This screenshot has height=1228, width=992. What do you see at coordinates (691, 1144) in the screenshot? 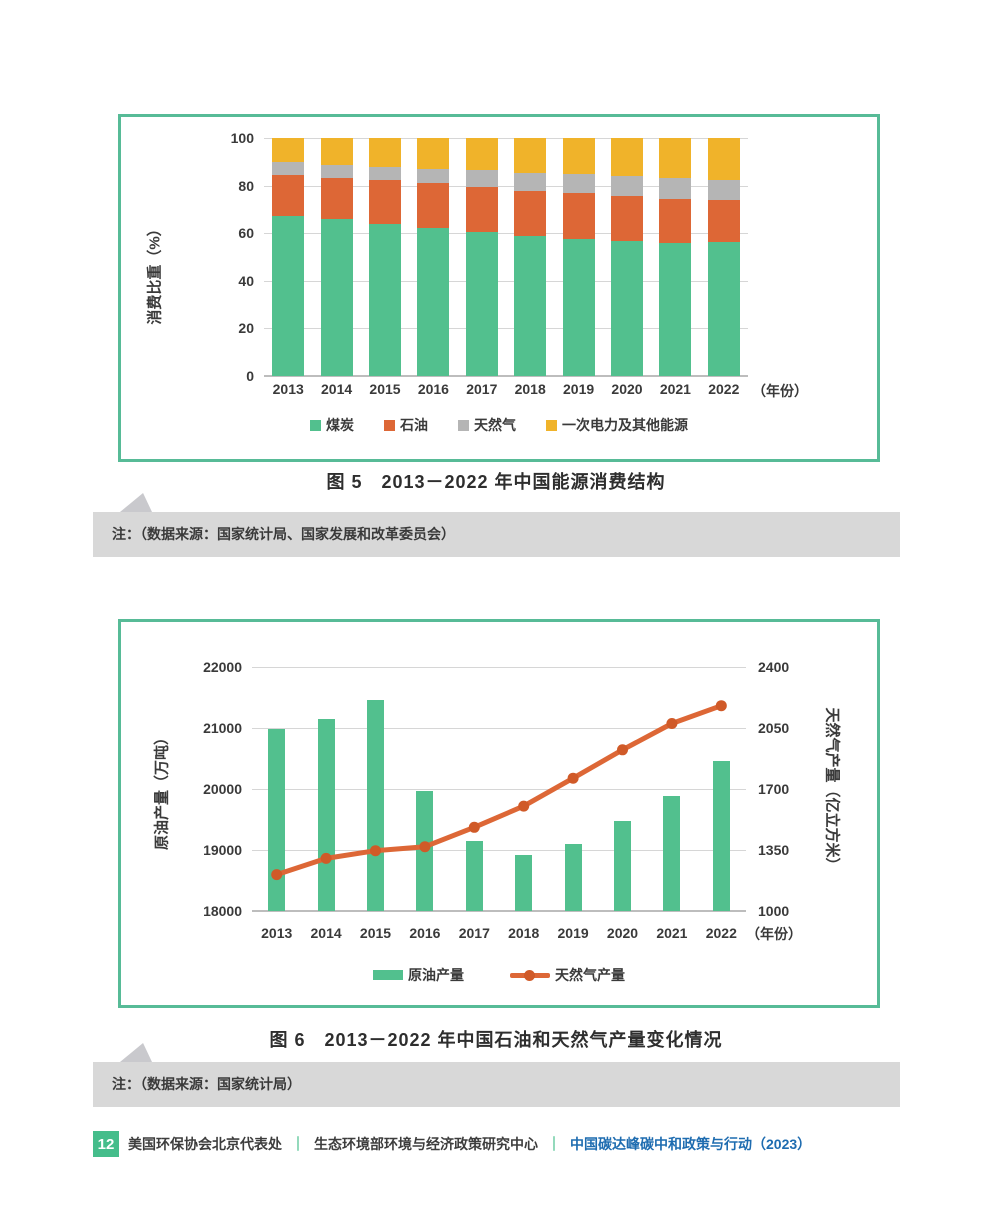
I see `footer-report-title: 中国碳达峰碳中和政策与行动（2023）` at bounding box center [691, 1144].